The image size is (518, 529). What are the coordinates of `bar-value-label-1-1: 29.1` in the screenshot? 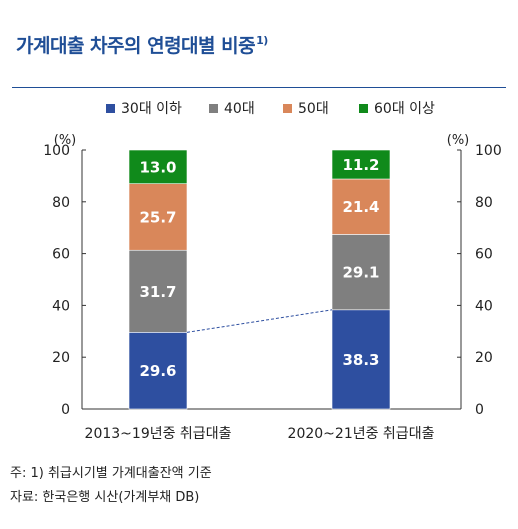 It's located at (360, 273).